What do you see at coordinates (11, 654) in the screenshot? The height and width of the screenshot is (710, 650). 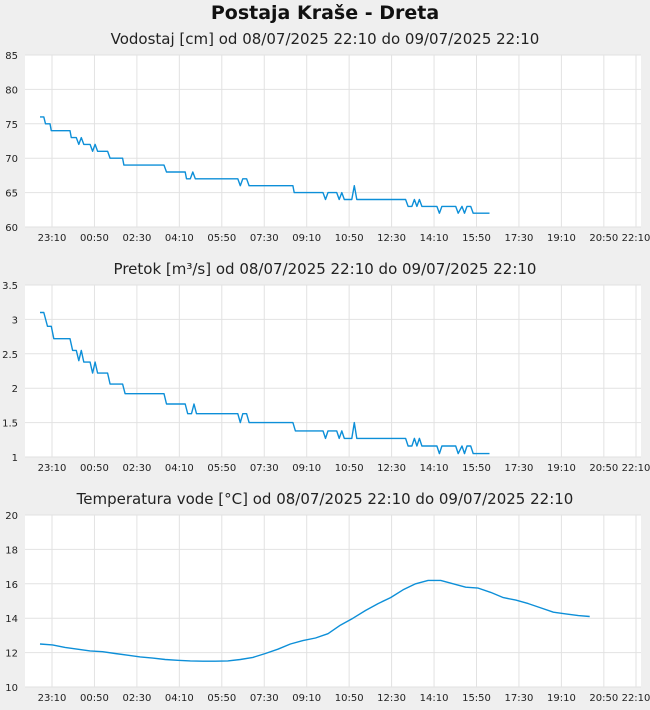 I see `y-tick-label: 12` at bounding box center [11, 654].